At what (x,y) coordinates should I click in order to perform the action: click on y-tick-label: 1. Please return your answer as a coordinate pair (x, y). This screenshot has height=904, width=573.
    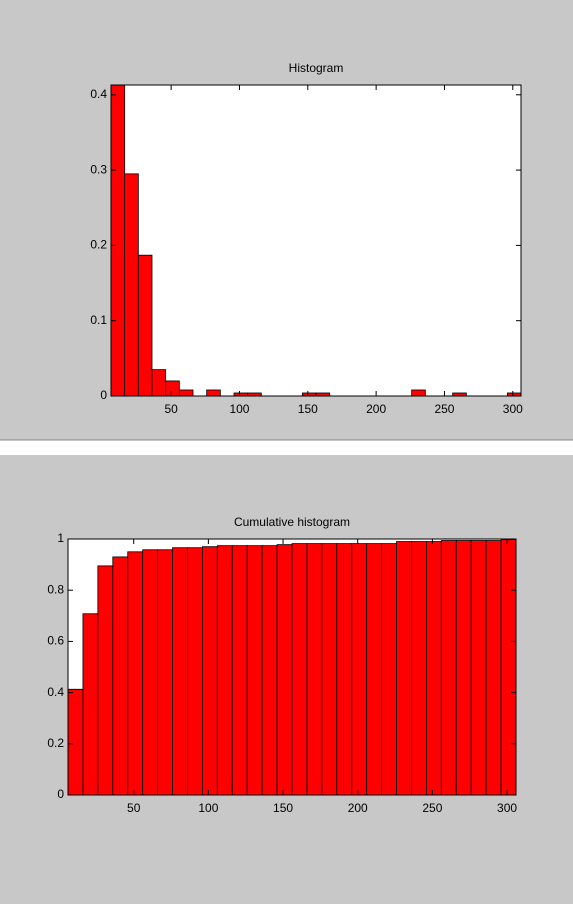
    Looking at the image, I should click on (60, 538).